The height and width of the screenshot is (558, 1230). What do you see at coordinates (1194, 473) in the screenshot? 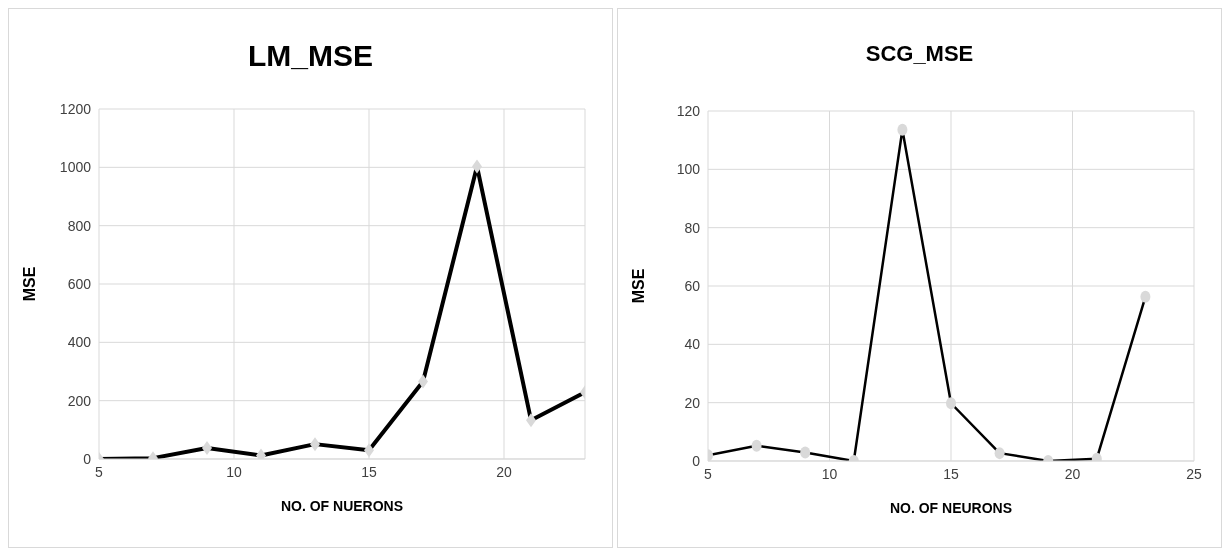
I see `x-tick-label: 25` at bounding box center [1194, 473].